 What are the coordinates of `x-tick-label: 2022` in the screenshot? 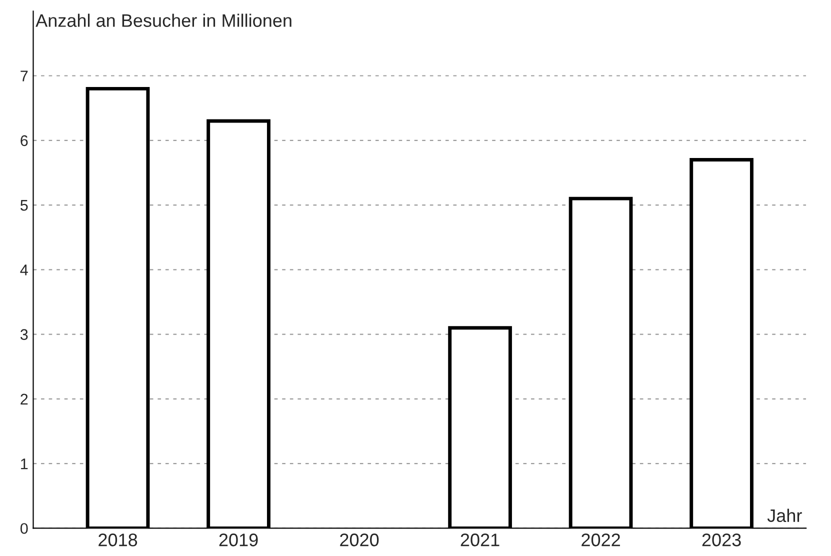 It's located at (601, 540).